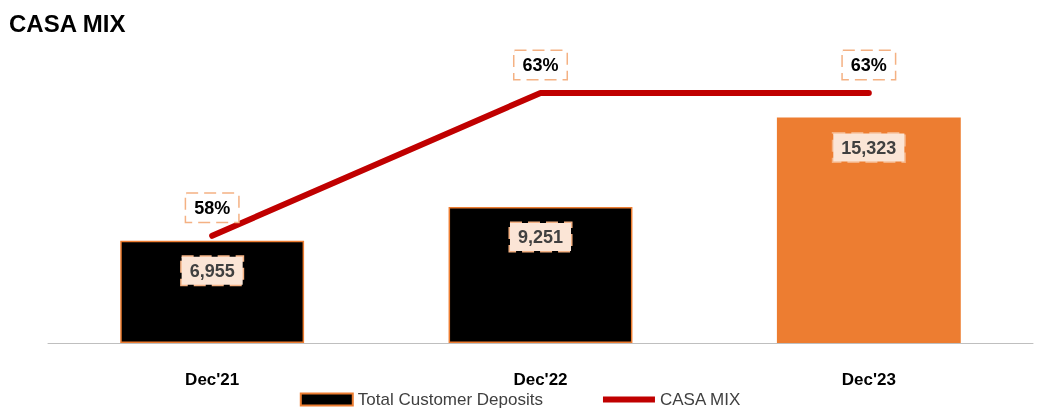 Image resolution: width=1041 pixels, height=413 pixels. I want to click on data-label: 58%, so click(212, 207).